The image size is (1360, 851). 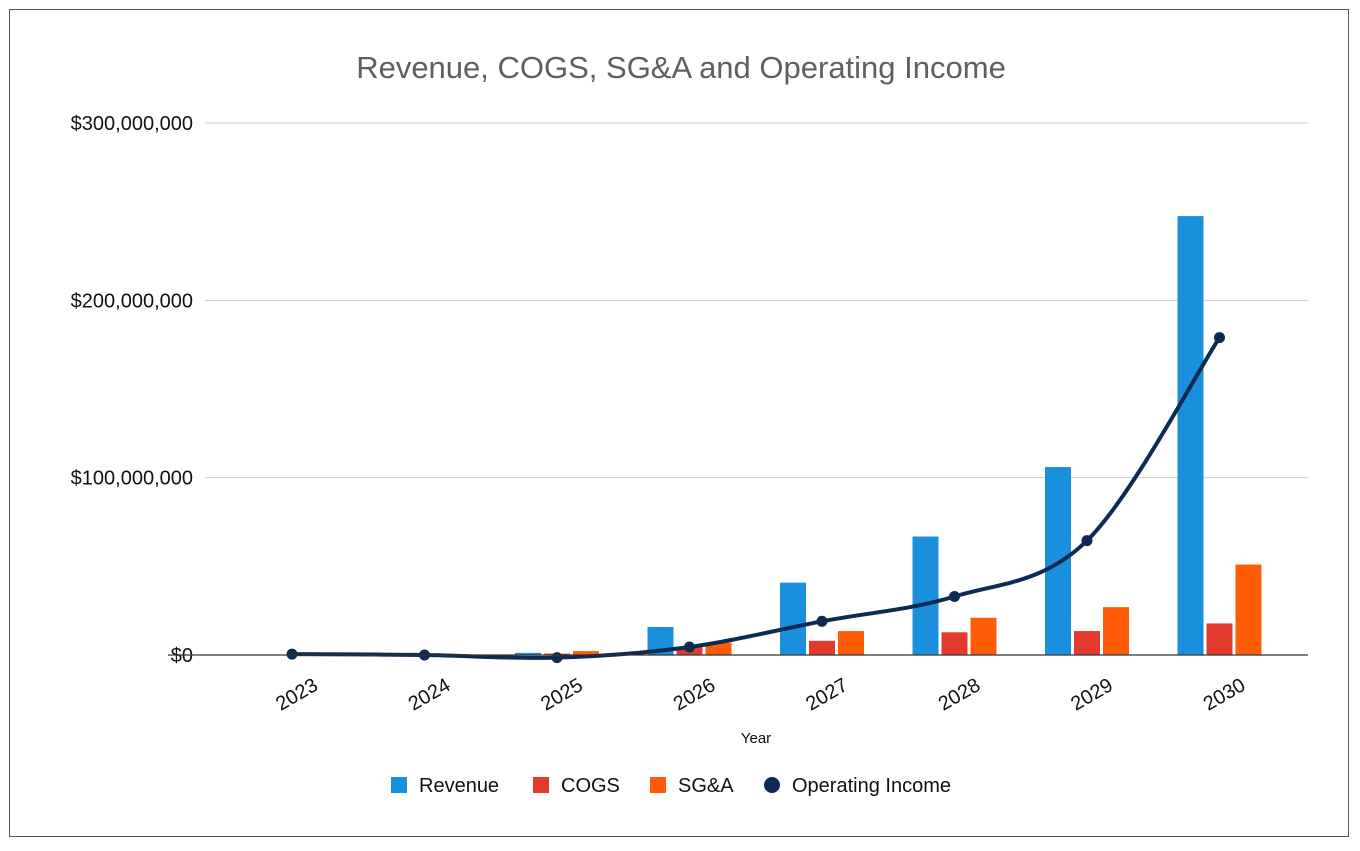 What do you see at coordinates (132, 479) in the screenshot?
I see `y-tick-label: $100,000,000` at bounding box center [132, 479].